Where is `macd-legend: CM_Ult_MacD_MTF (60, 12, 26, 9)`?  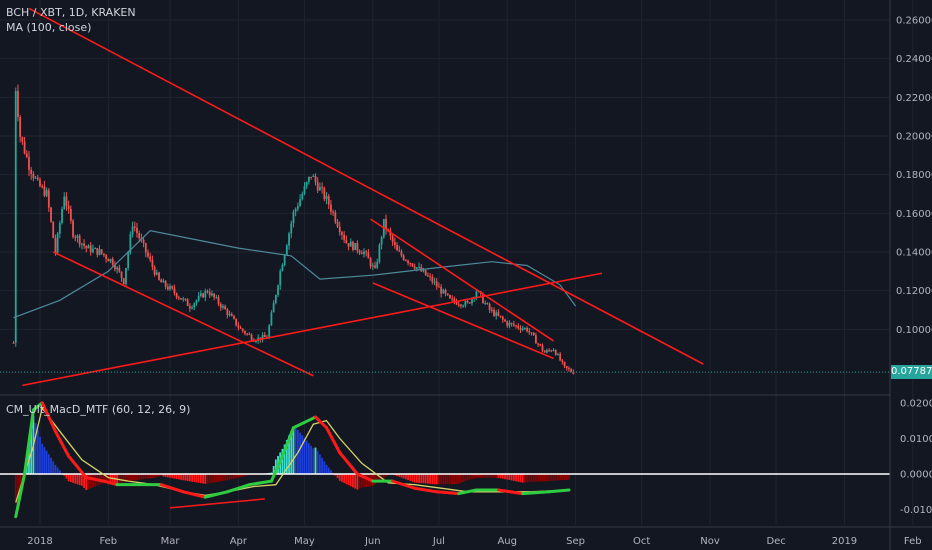
macd-legend: CM_Ult_MacD_MTF (60, 12, 26, 9) is located at coordinates (98, 409).